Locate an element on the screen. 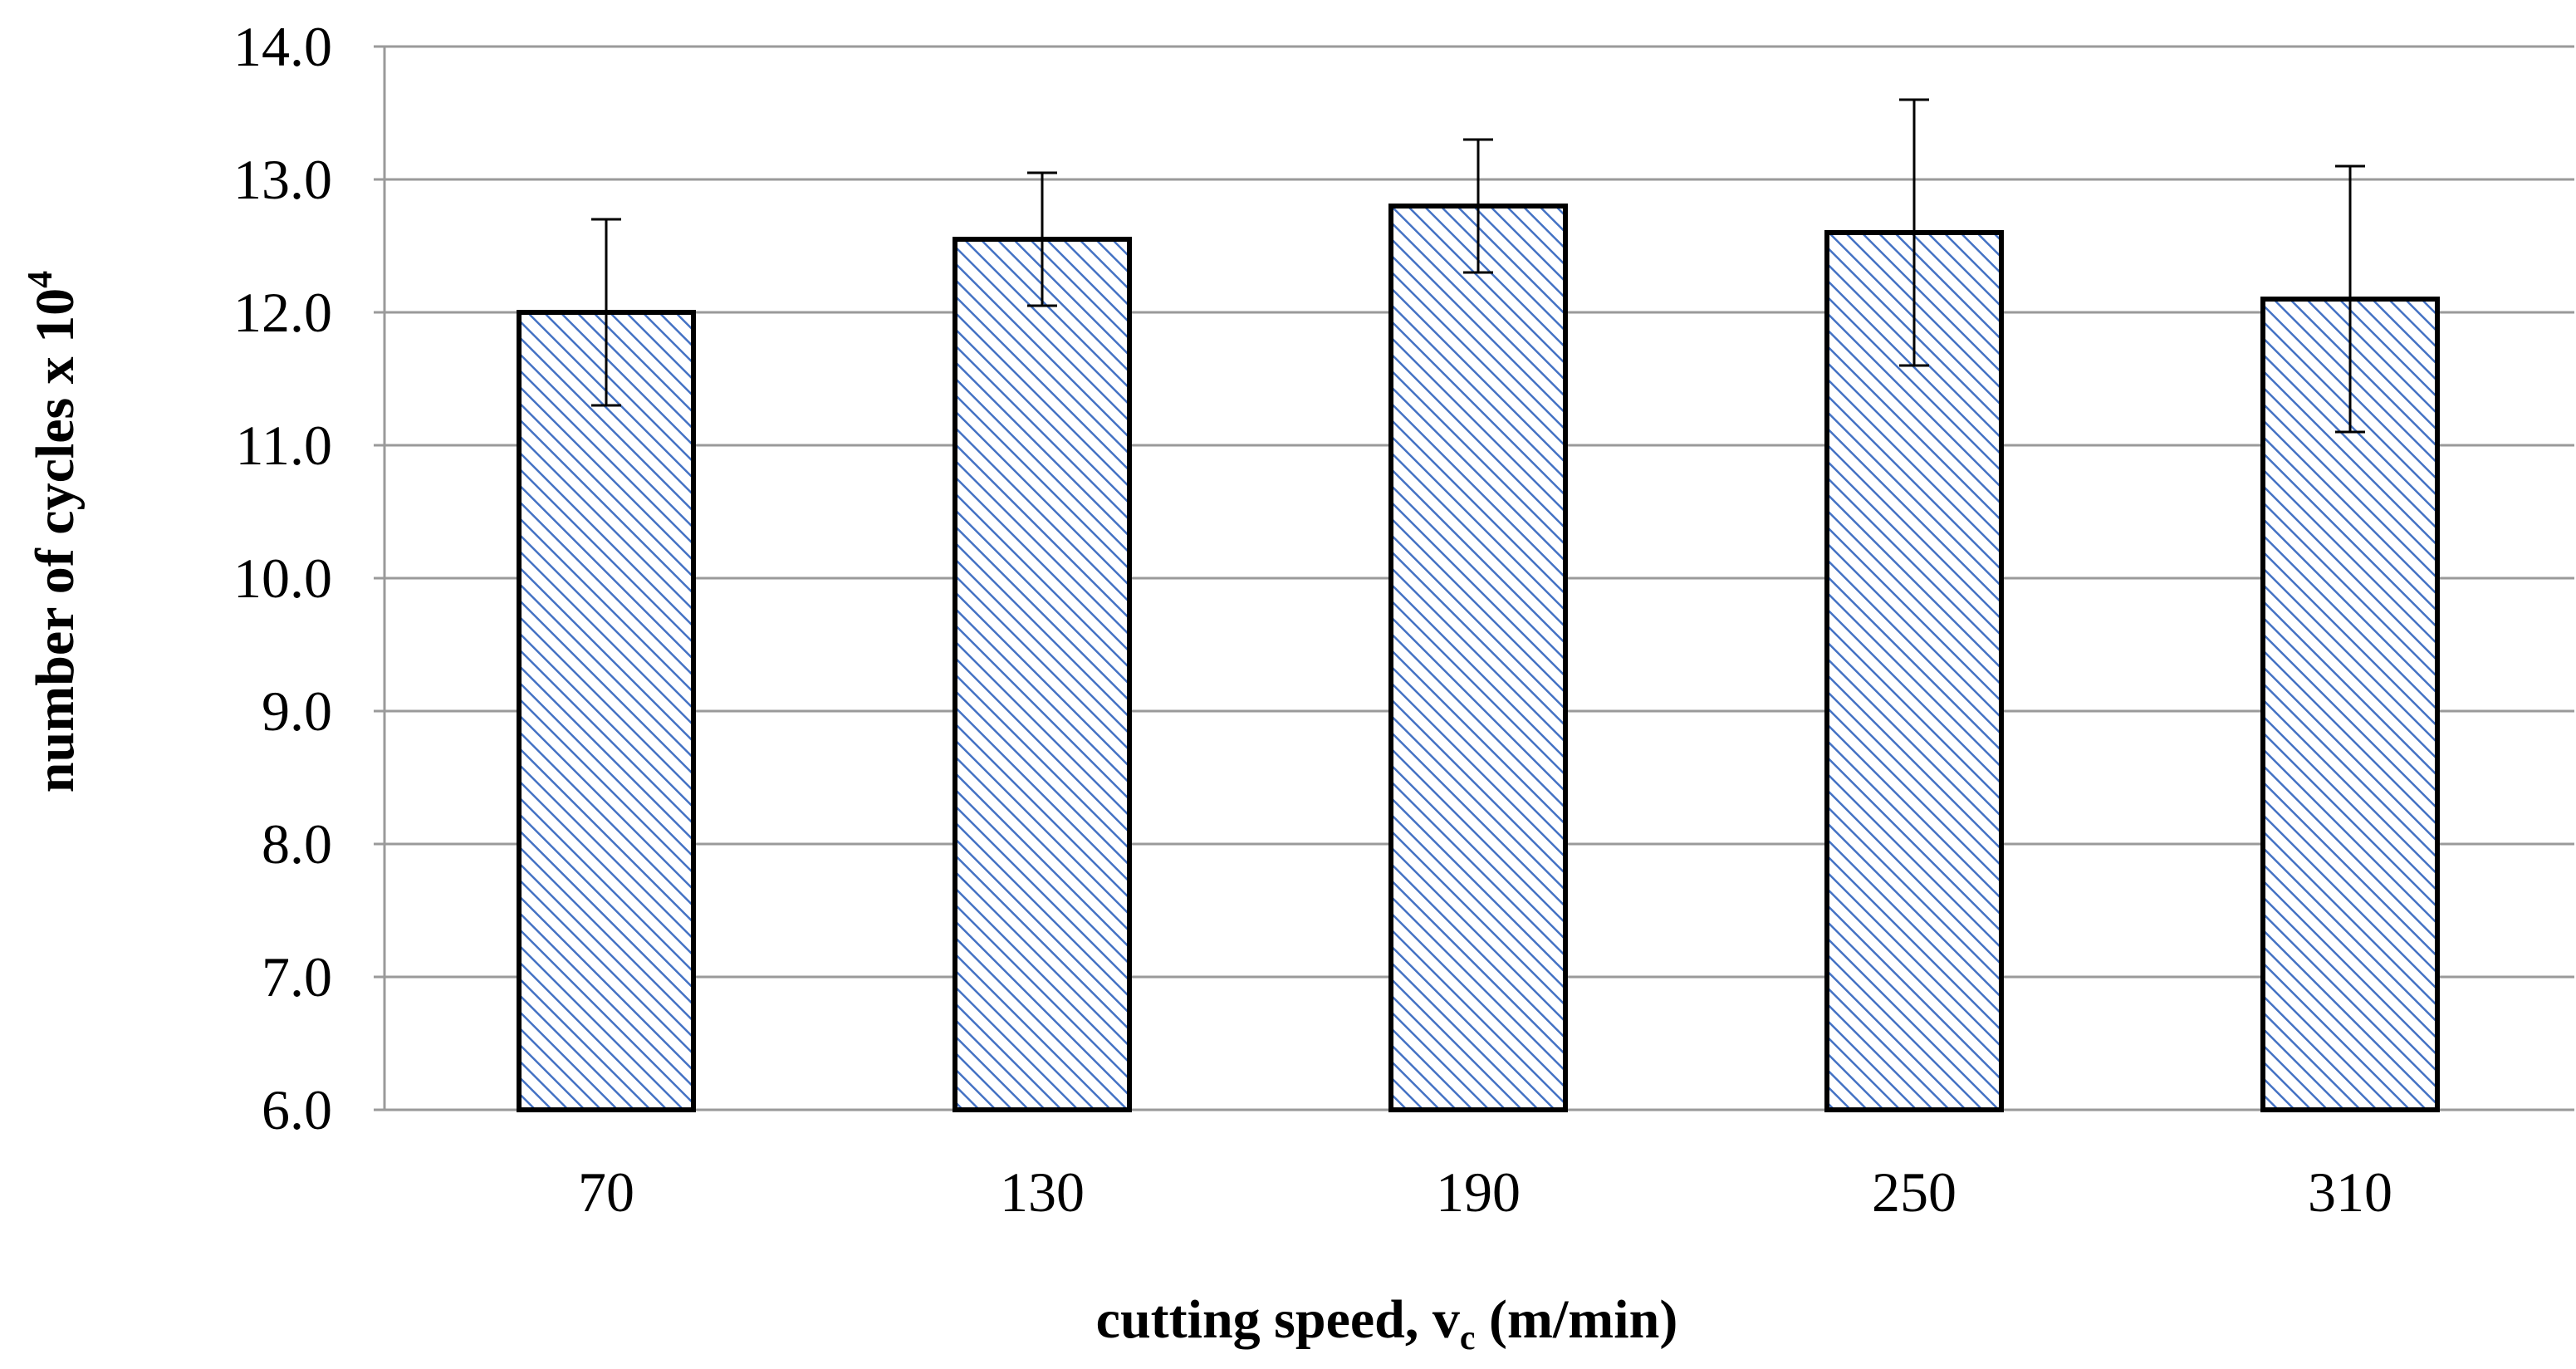 The height and width of the screenshot is (1369, 2576). y-tick-label: 10.0 is located at coordinates (282, 578).